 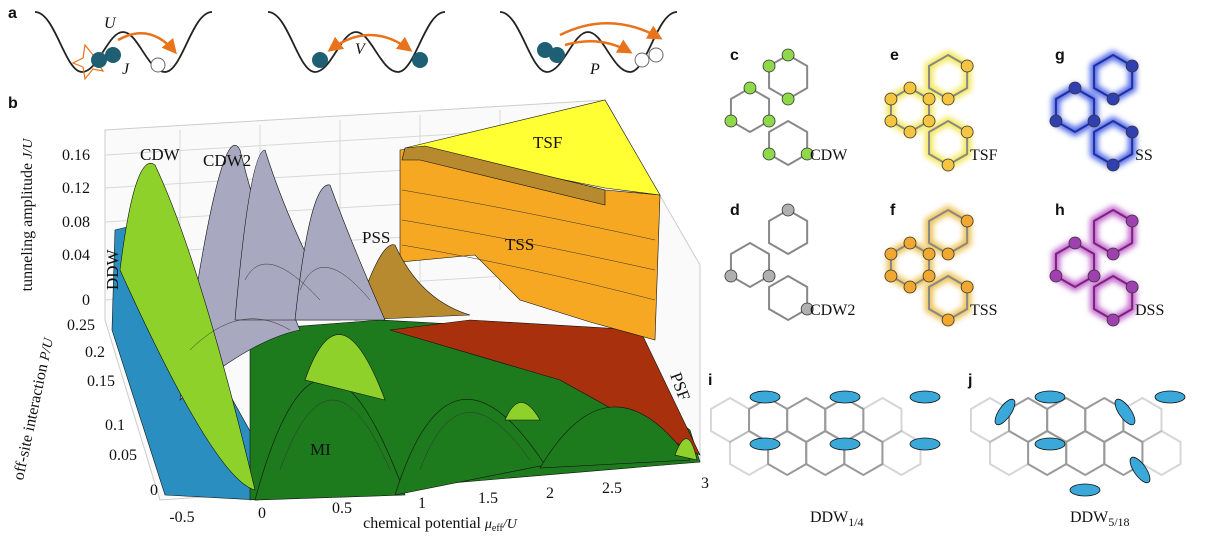 What do you see at coordinates (101, 381) in the screenshot?
I see `y-tick-label: 0.15` at bounding box center [101, 381].